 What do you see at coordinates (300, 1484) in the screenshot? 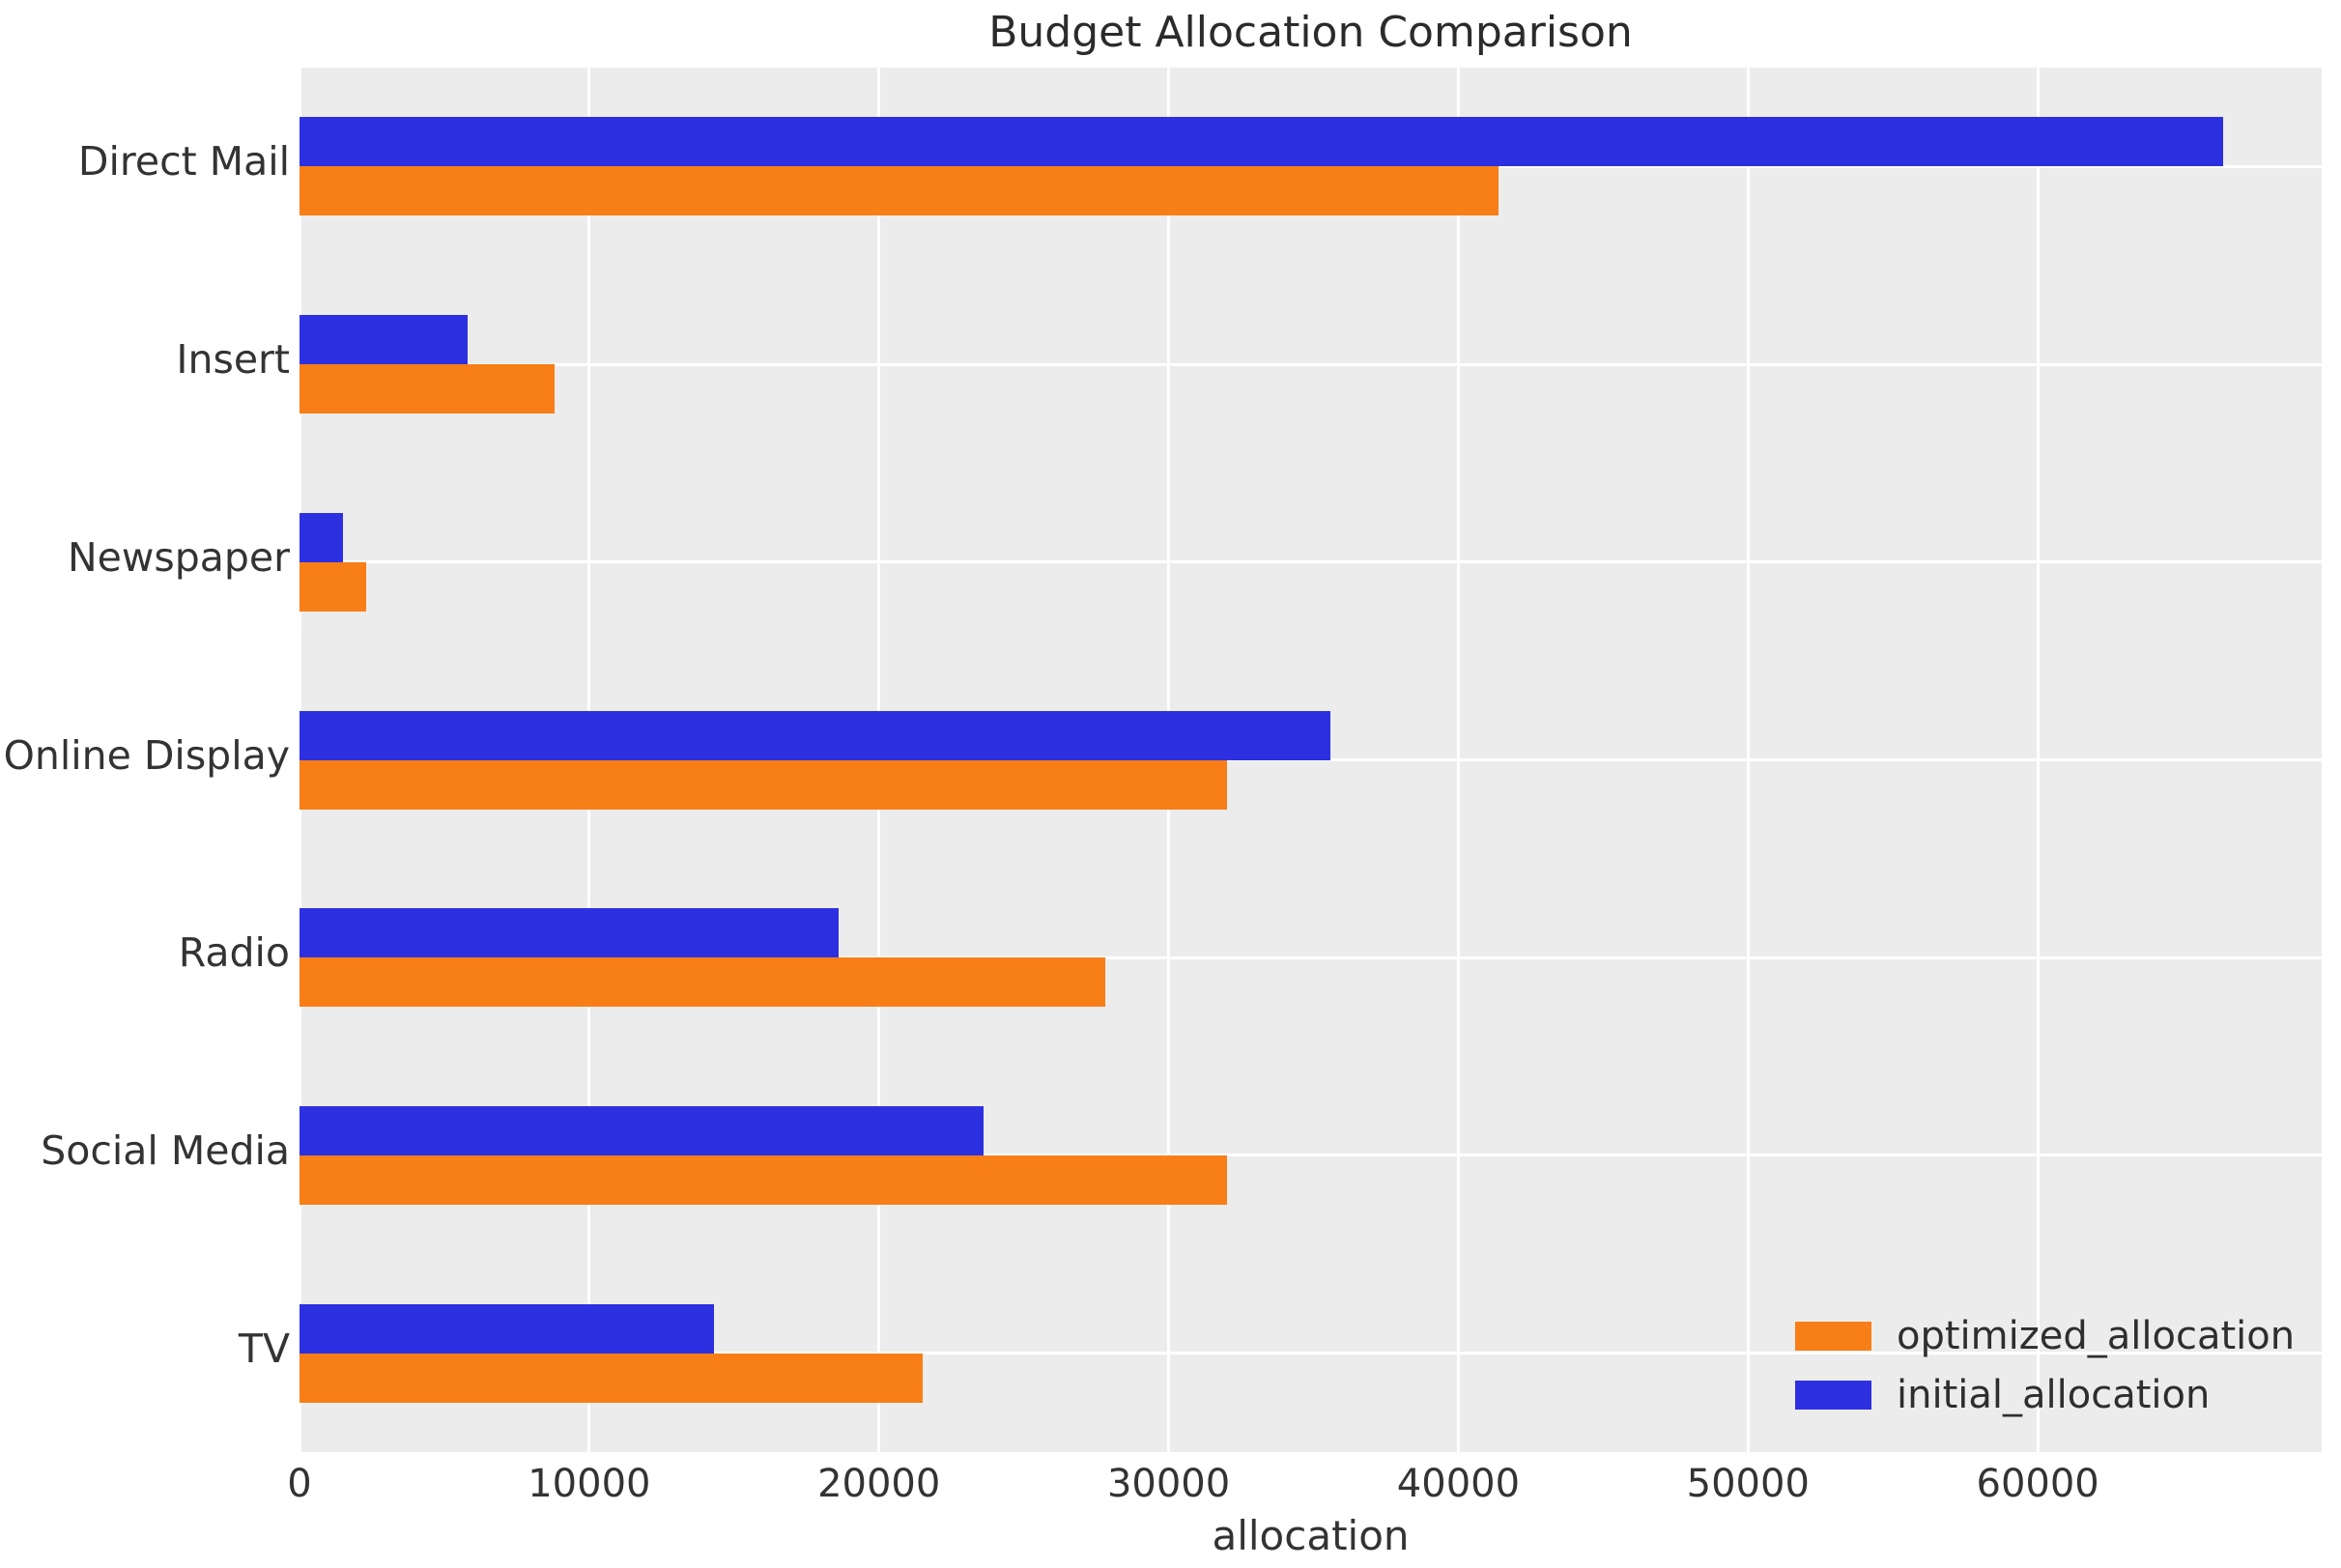
I see `x-tick-label-0: 0` at bounding box center [300, 1484].